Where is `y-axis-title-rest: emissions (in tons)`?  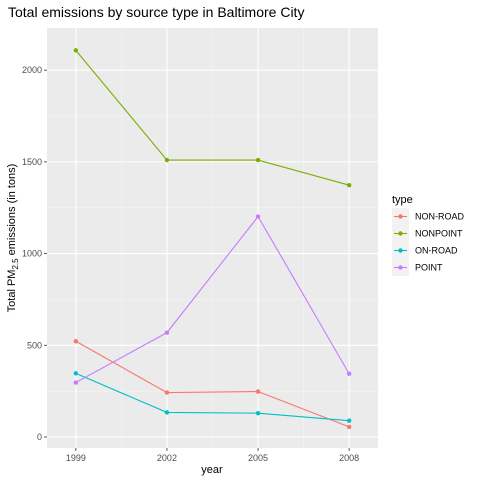
y-axis-title-rest: emissions (in tons) is located at coordinates (12, 211).